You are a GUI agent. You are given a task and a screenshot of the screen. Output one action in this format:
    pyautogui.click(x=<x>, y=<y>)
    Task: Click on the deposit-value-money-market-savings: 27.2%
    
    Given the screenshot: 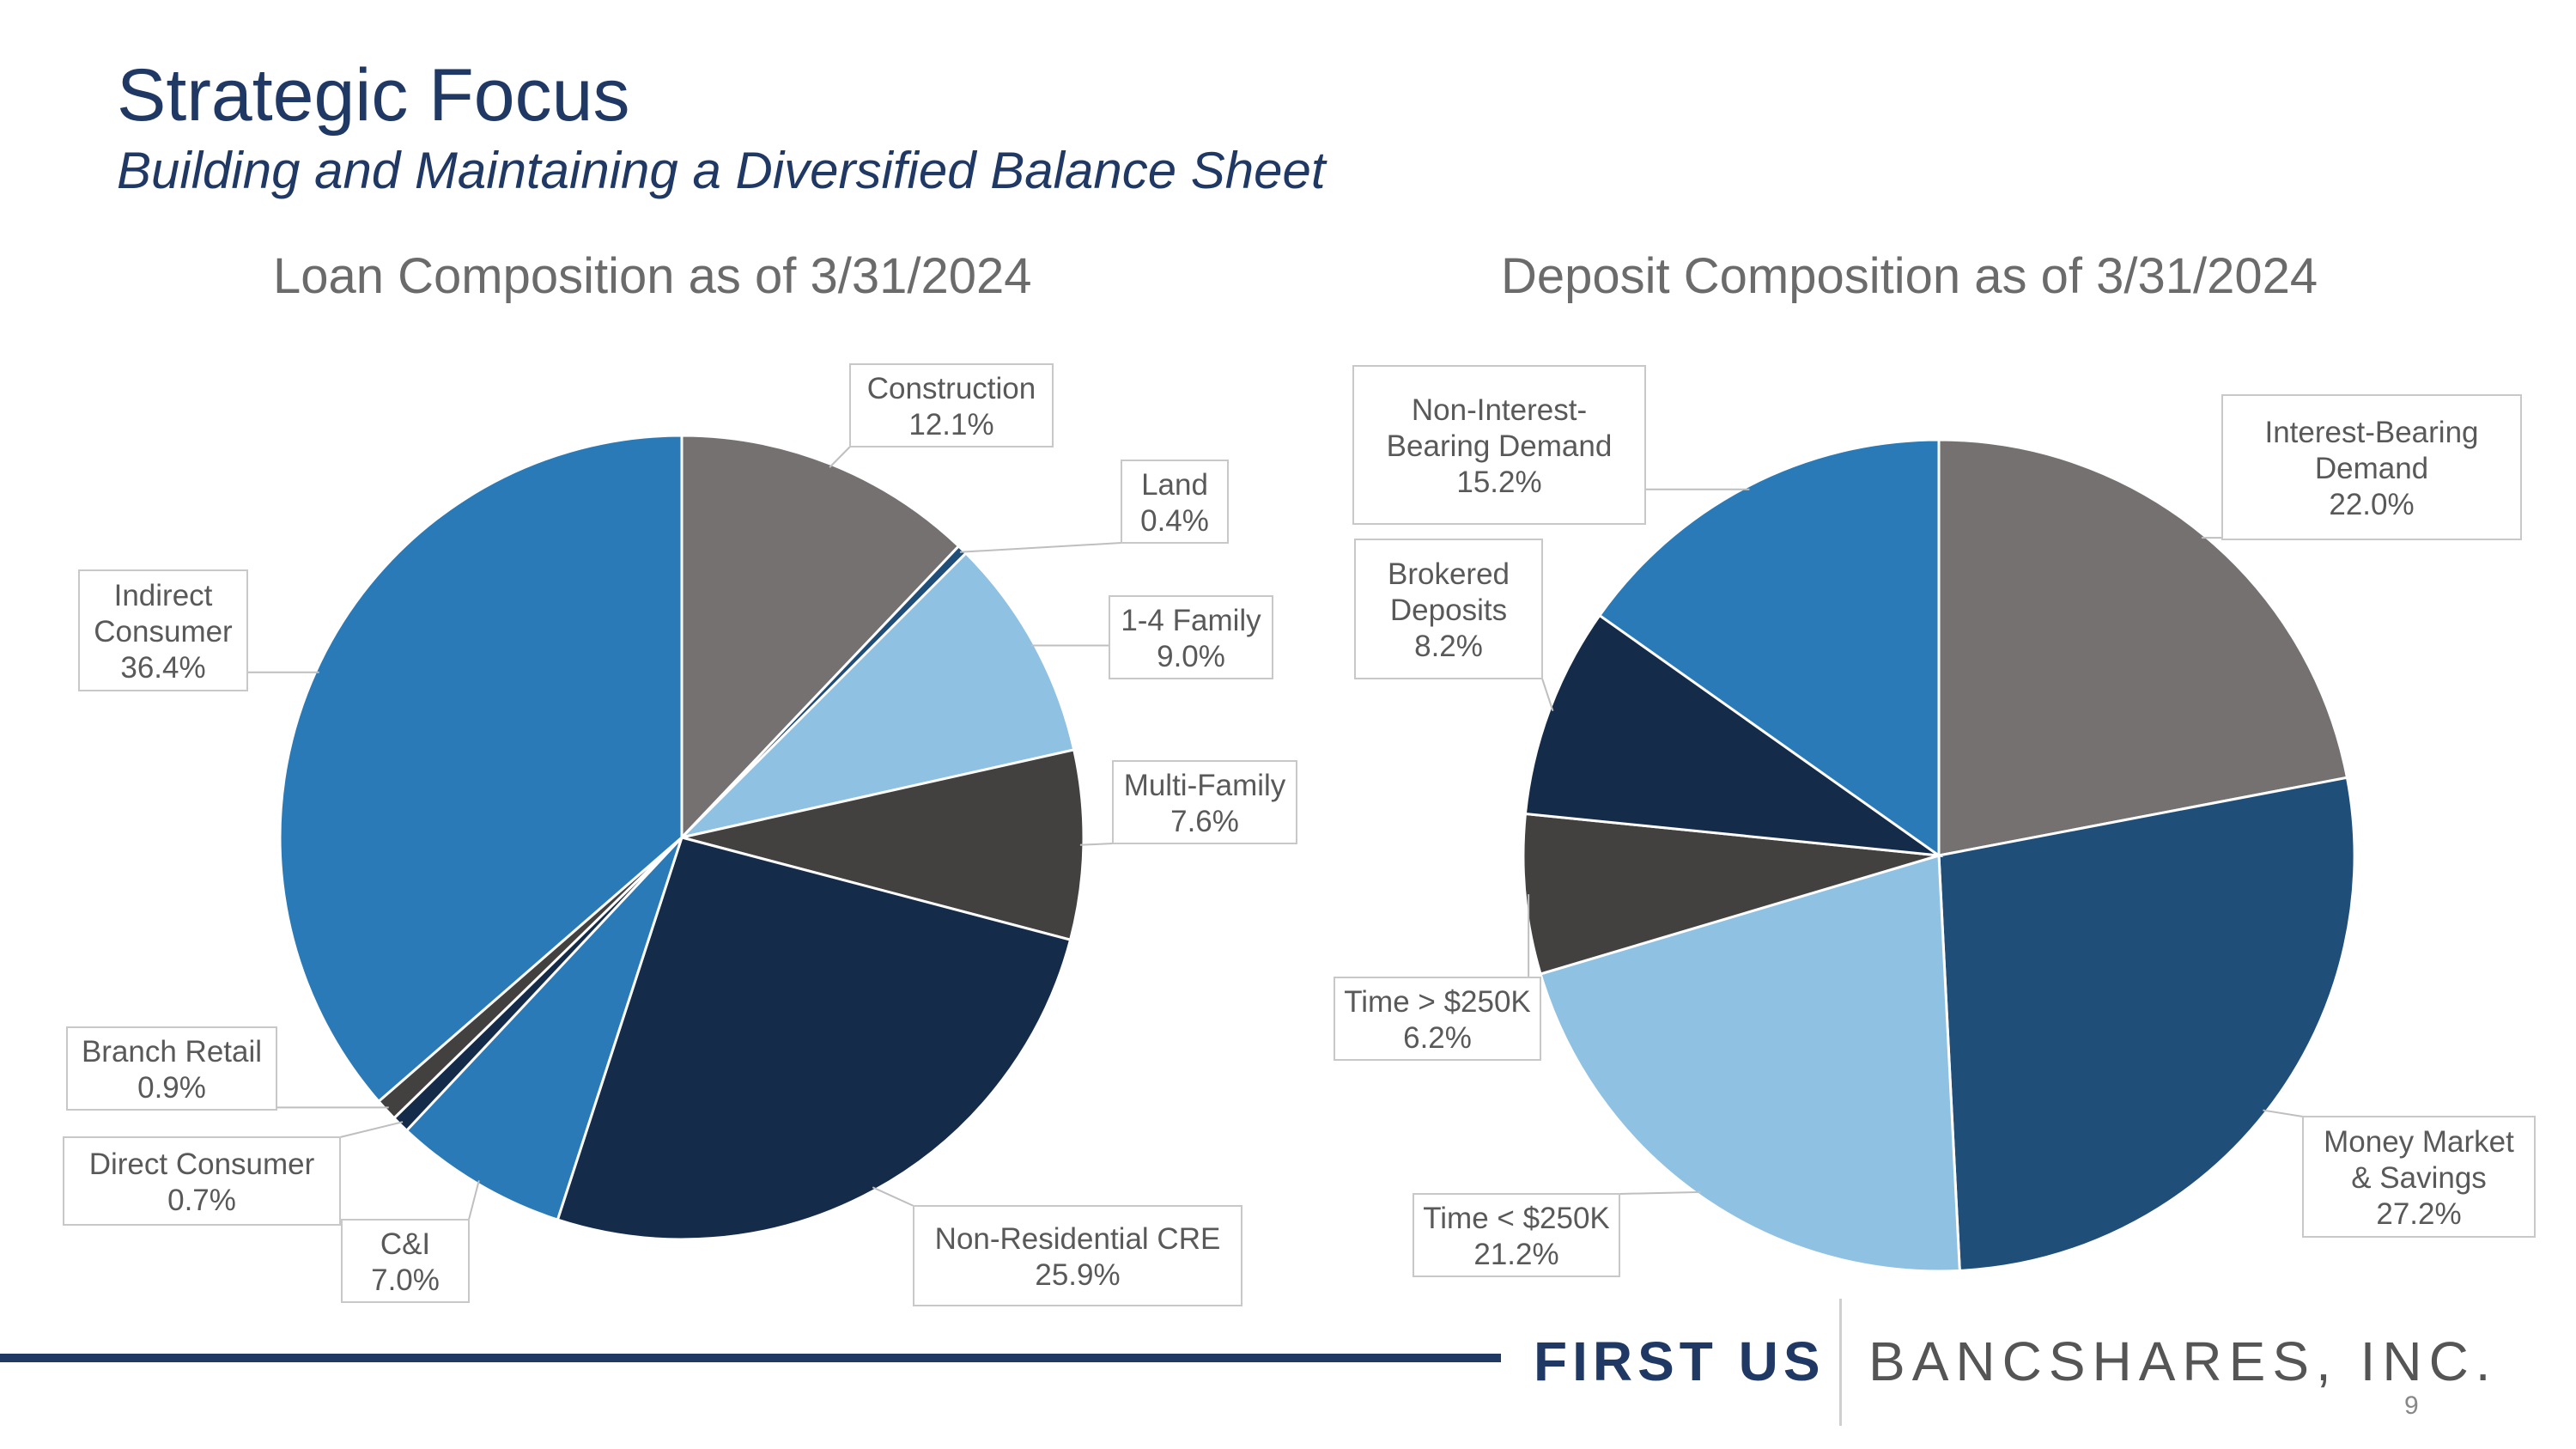 What is the action you would take?
    pyautogui.click(x=2419, y=1214)
    